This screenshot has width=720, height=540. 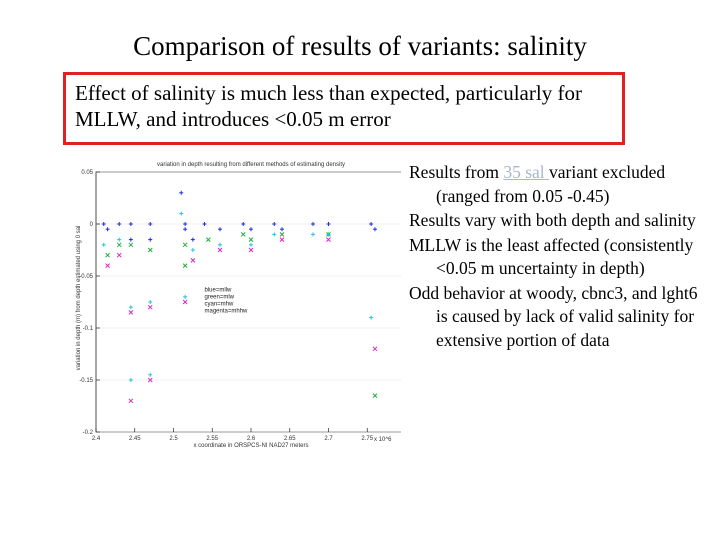 I want to click on chart-y-tick-label: 0.05, so click(x=87, y=173).